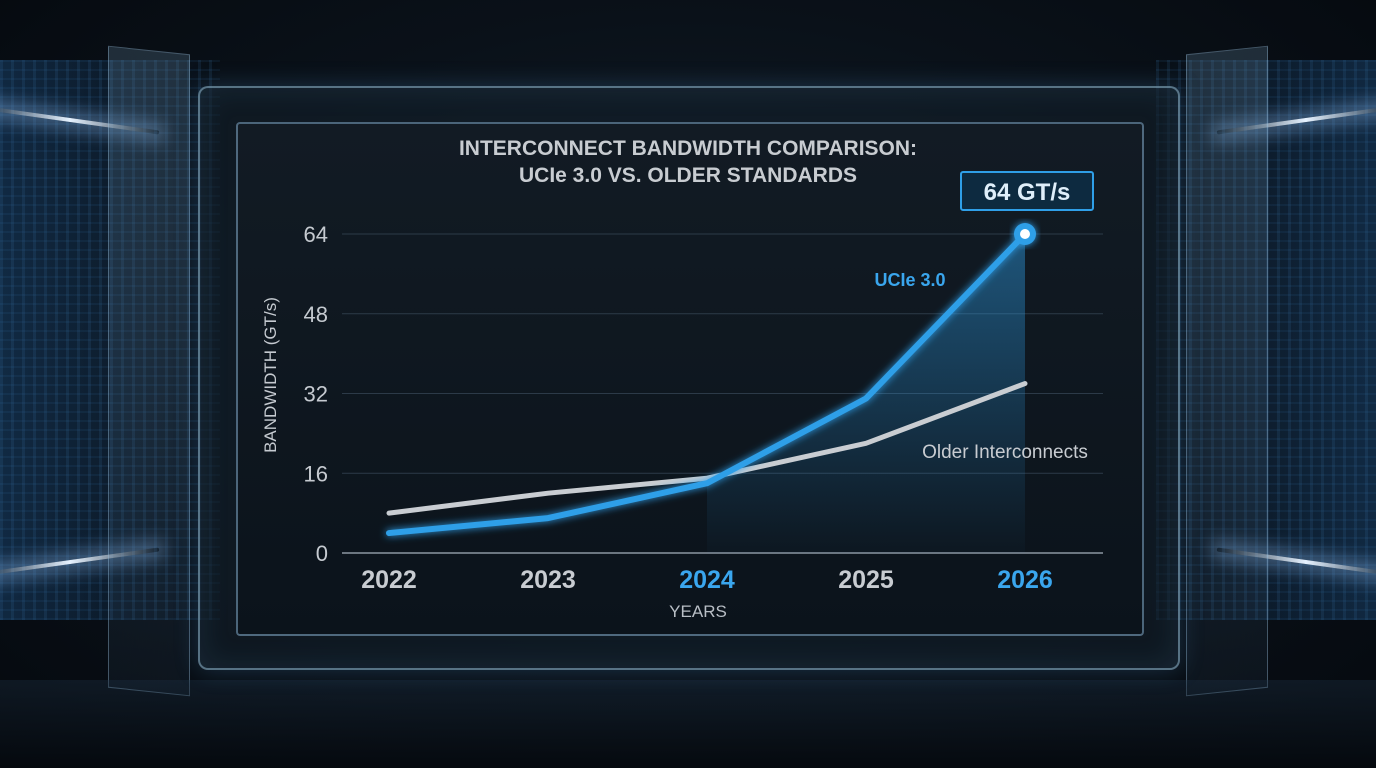 The width and height of the screenshot is (1376, 768). I want to click on x-tick-labels: 2022 2023 2024 2025 2026, so click(707, 580).